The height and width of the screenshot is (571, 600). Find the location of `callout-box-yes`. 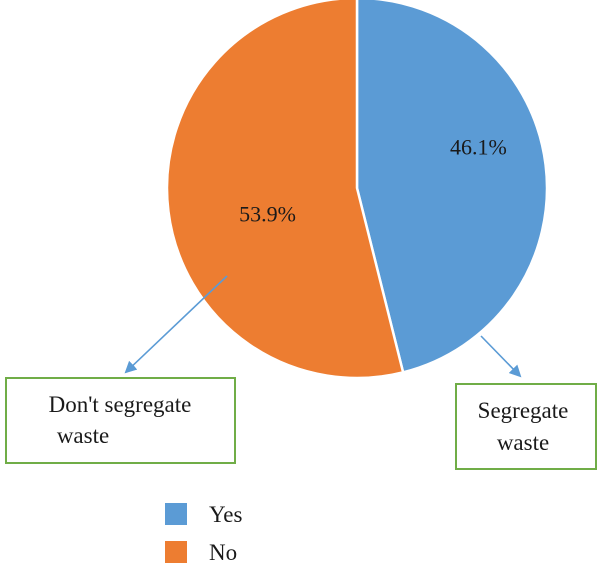

callout-box-yes is located at coordinates (526, 426).